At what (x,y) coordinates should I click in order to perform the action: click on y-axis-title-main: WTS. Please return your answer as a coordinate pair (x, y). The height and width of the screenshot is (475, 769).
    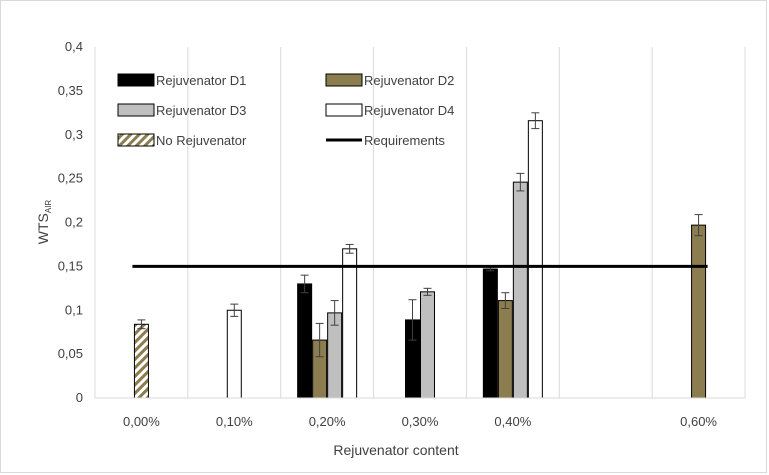
    Looking at the image, I should click on (43, 228).